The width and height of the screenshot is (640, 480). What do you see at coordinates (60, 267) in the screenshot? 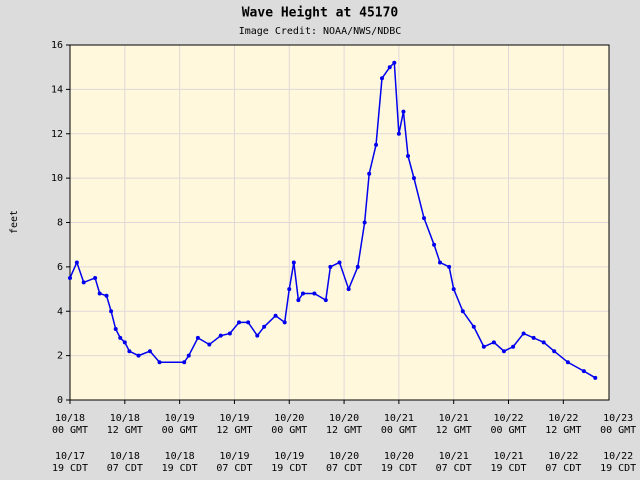
I see `y-tick-label: 6` at bounding box center [60, 267].